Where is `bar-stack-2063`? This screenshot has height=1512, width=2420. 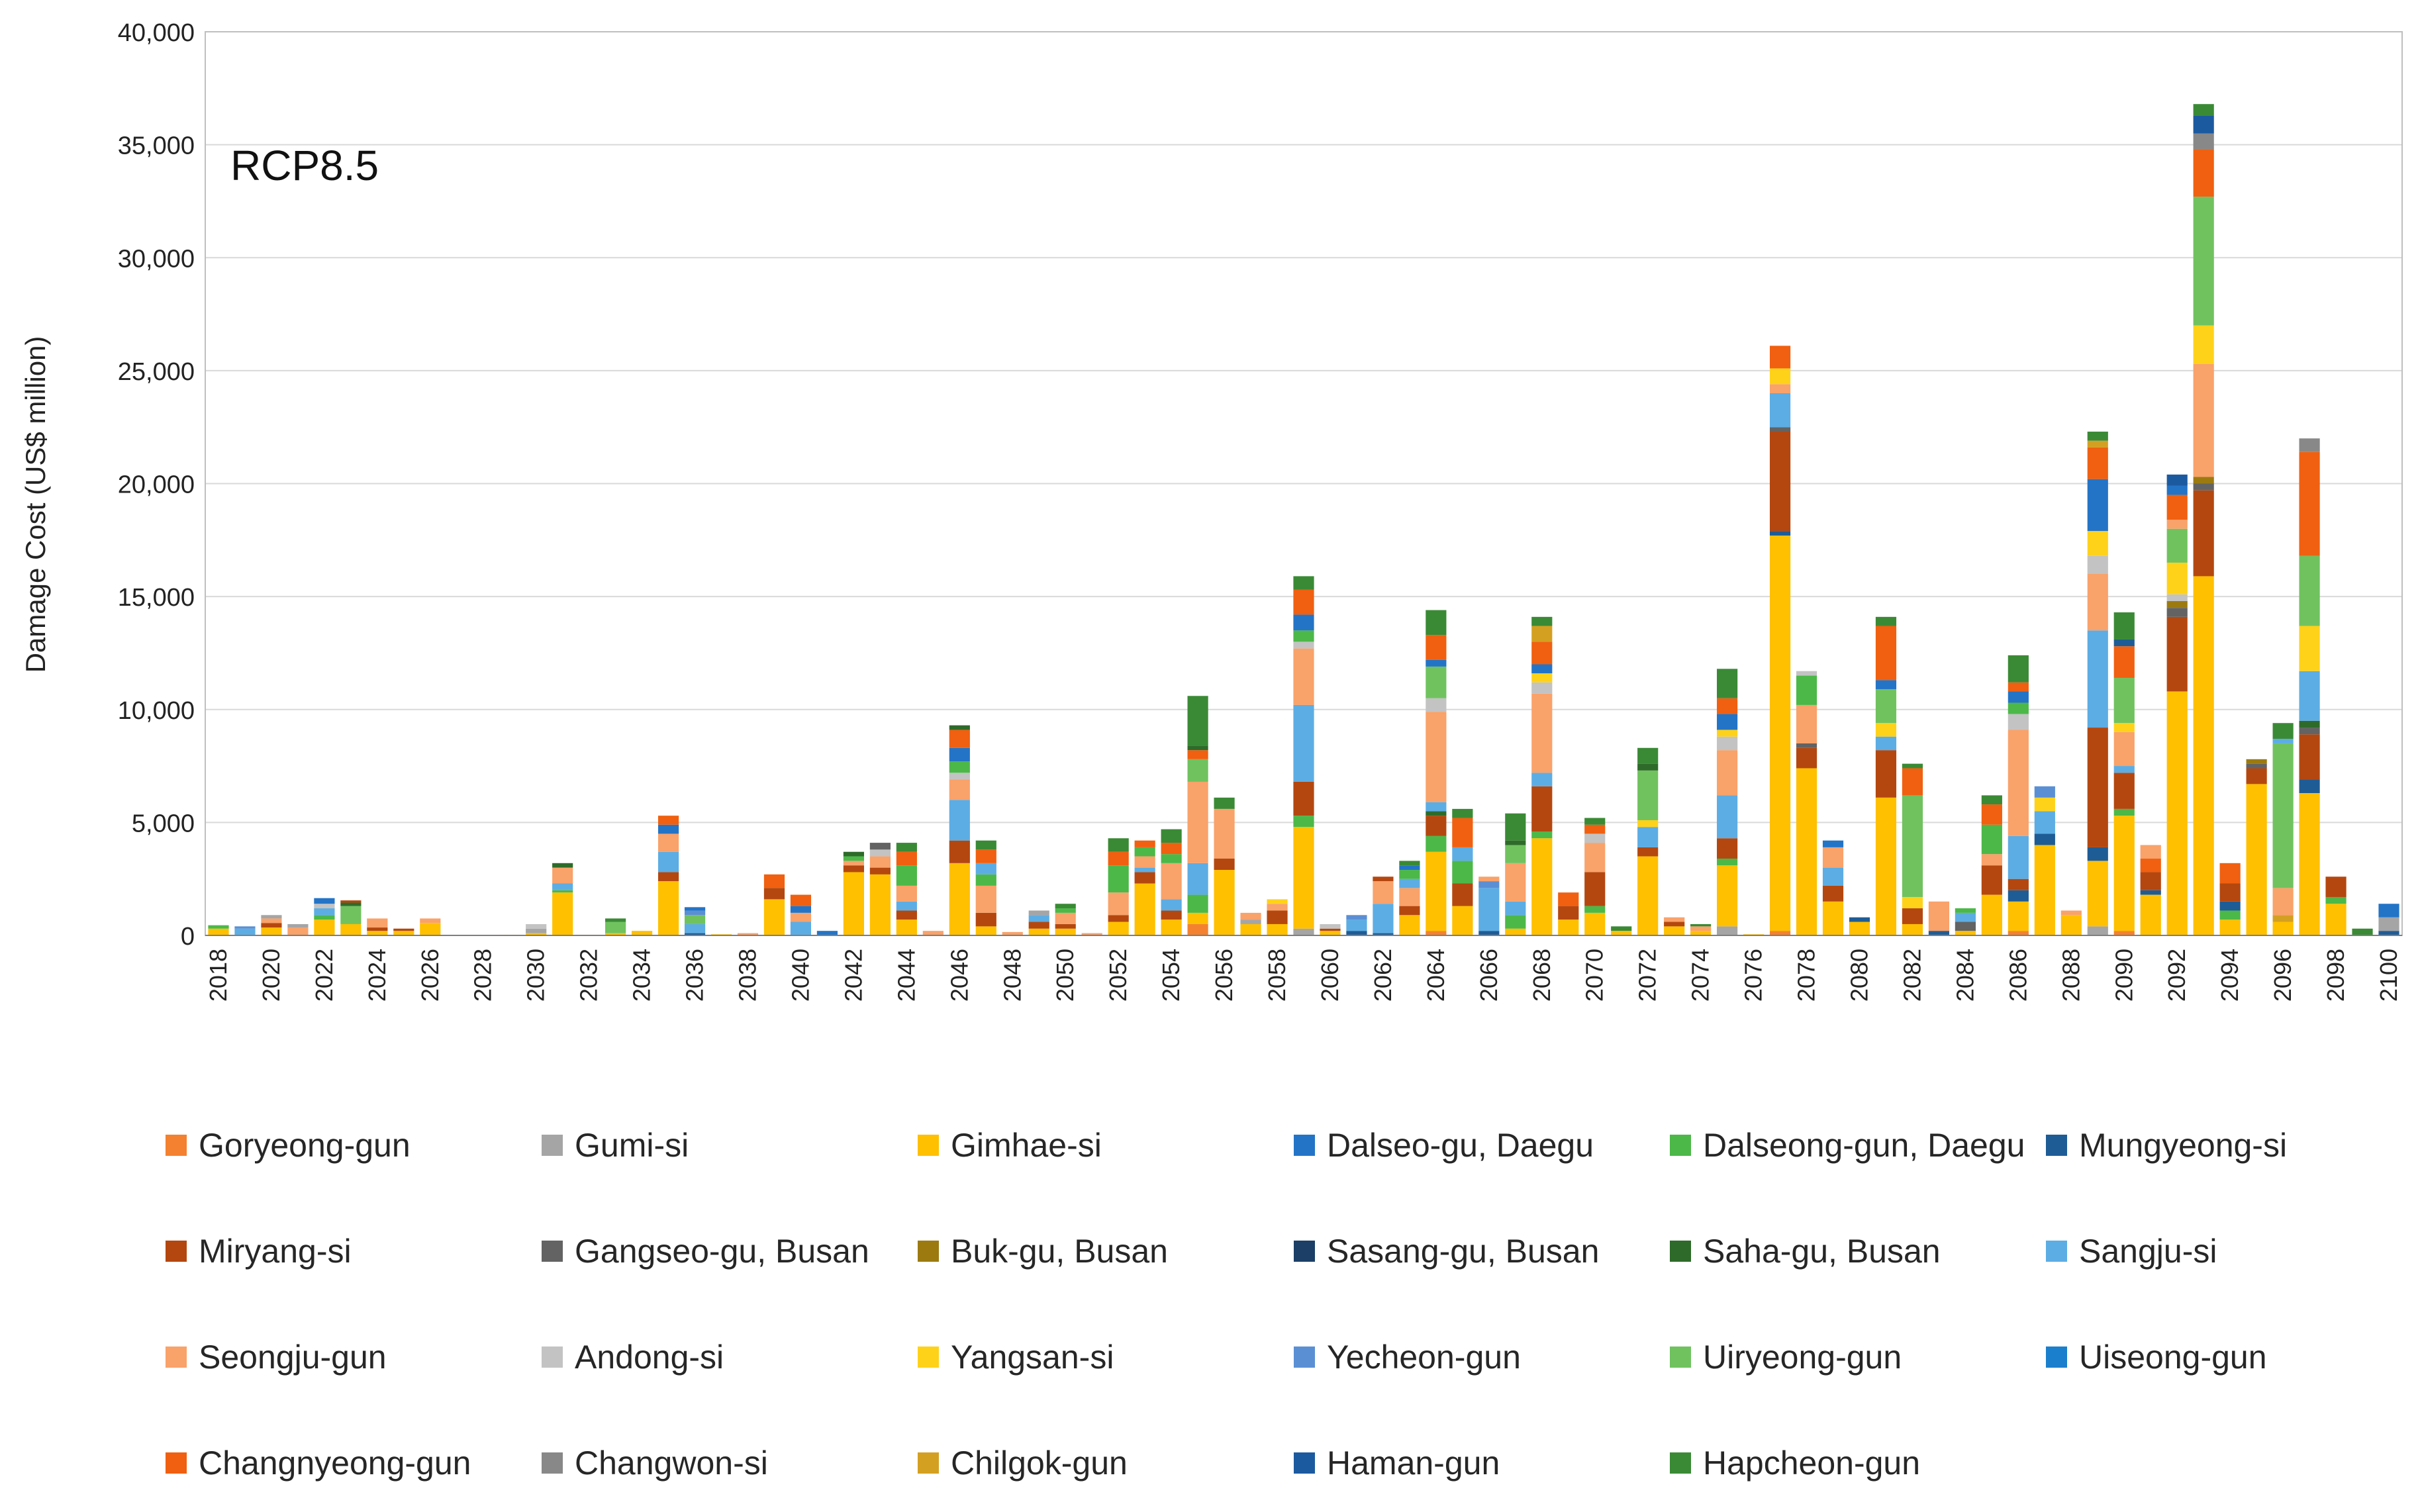 bar-stack-2063 is located at coordinates (1409, 898).